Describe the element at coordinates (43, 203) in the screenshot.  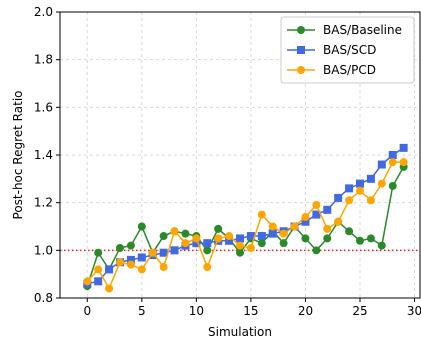
I see `y-tick-label: 1.2` at that location.